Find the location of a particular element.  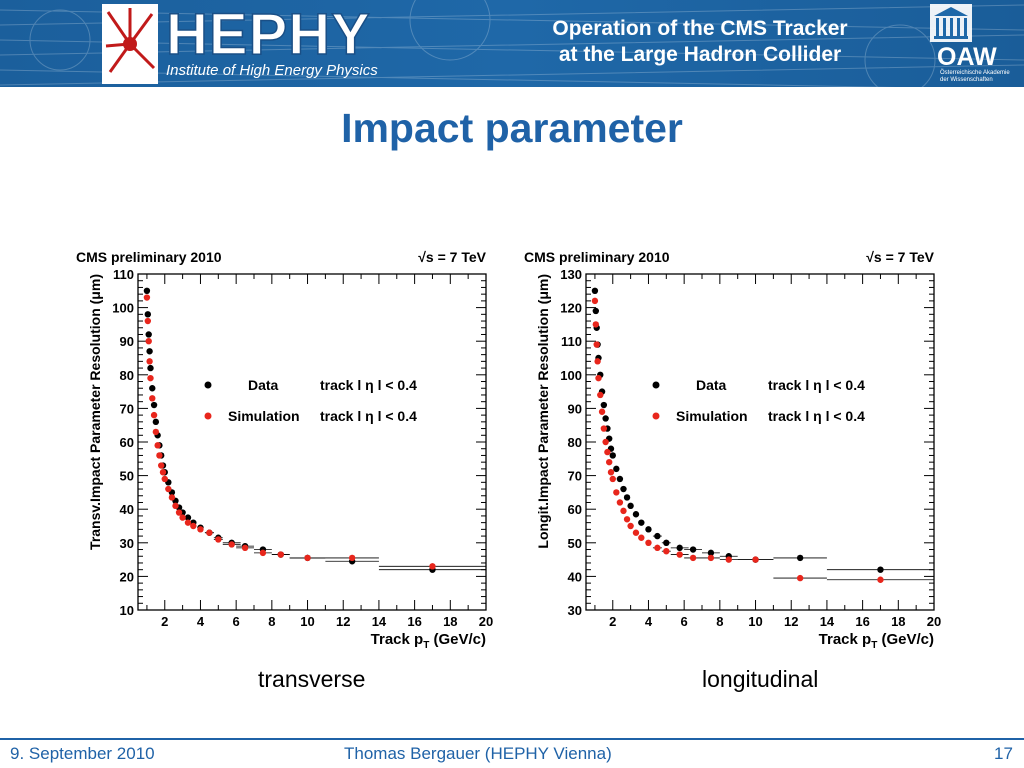

logo-subtitle: Institute of High Energy Physics is located at coordinates (272, 70).